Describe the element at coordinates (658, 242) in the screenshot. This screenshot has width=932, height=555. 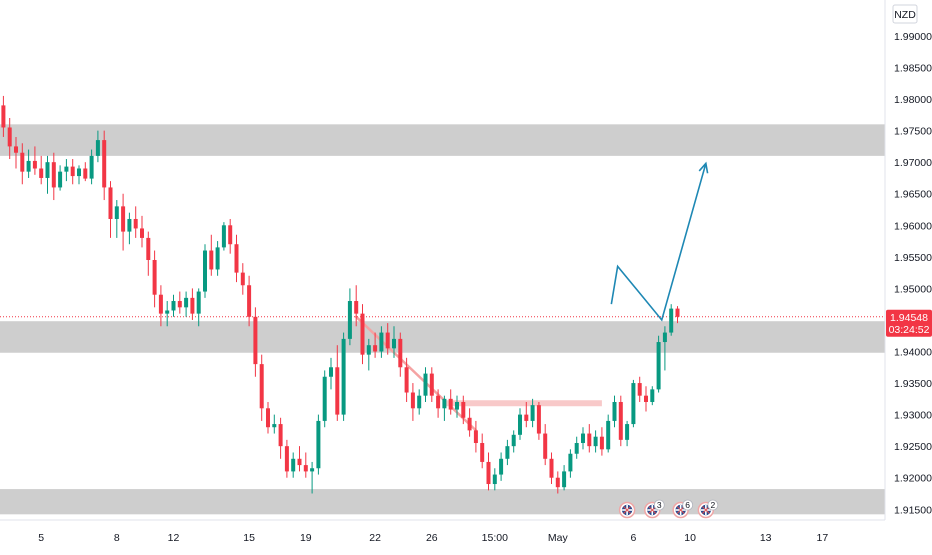
I see `projection-path` at that location.